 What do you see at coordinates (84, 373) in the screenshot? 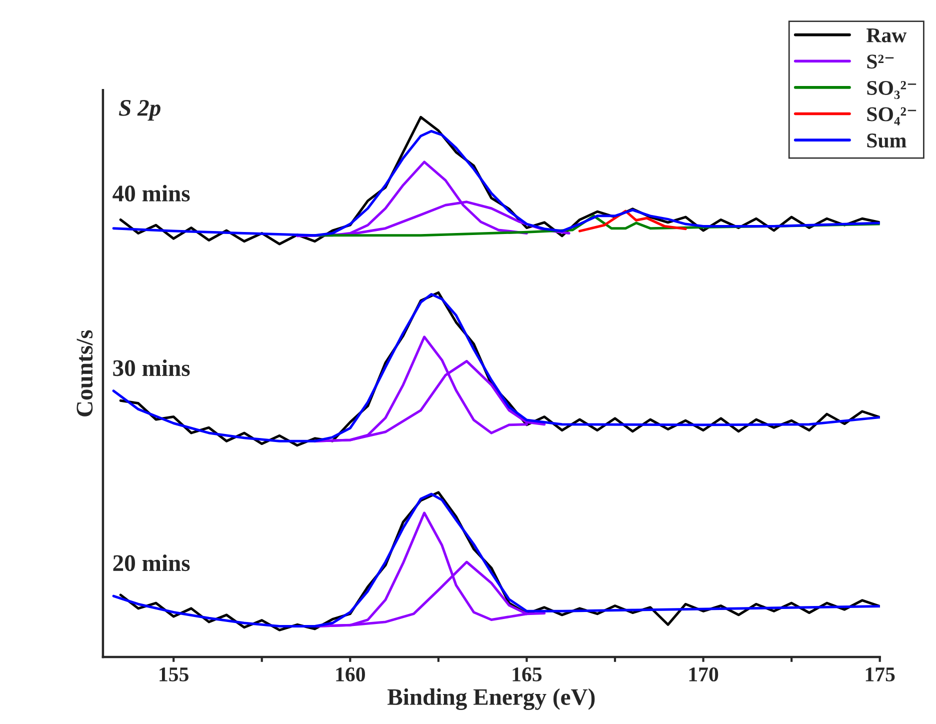
I see `y-axis-title: Counts/s` at bounding box center [84, 373].